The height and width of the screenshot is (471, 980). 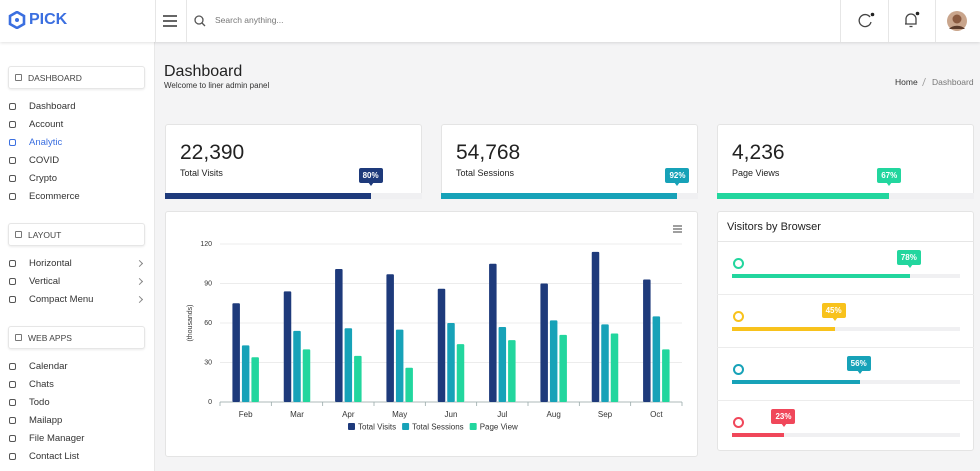 What do you see at coordinates (845, 161) in the screenshot?
I see `stat-card: 4,236 Page Views 67%` at bounding box center [845, 161].